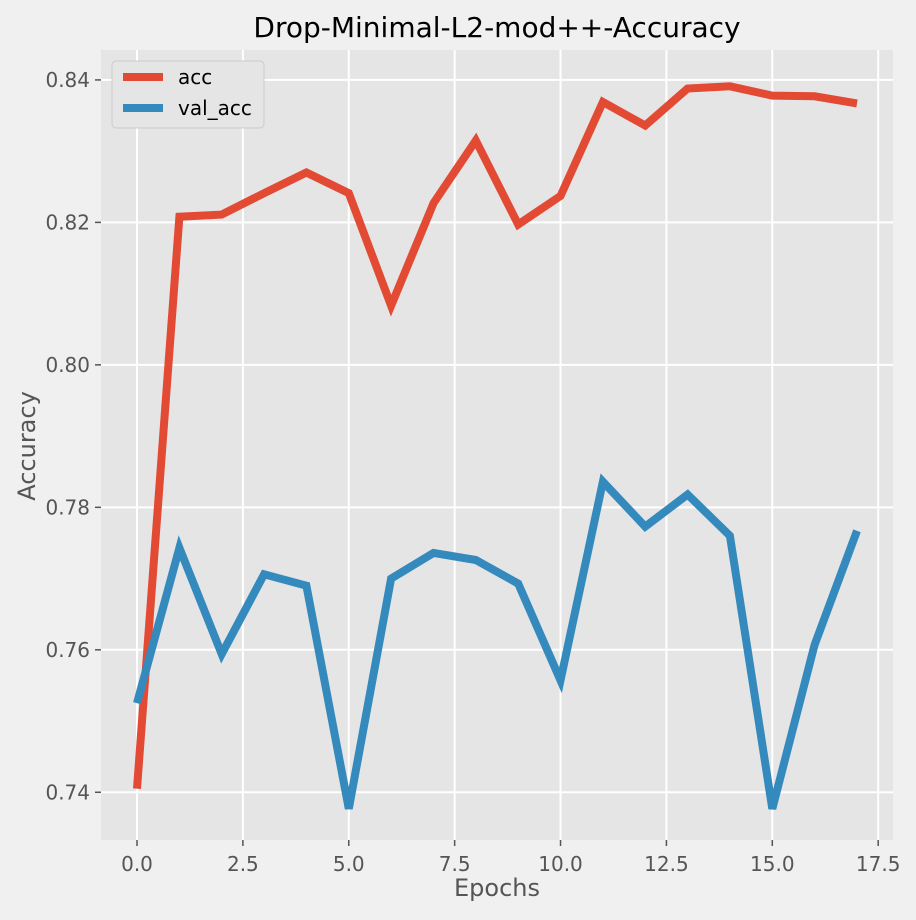  What do you see at coordinates (195, 77) in the screenshot?
I see `legend-label-acc: acc` at bounding box center [195, 77].